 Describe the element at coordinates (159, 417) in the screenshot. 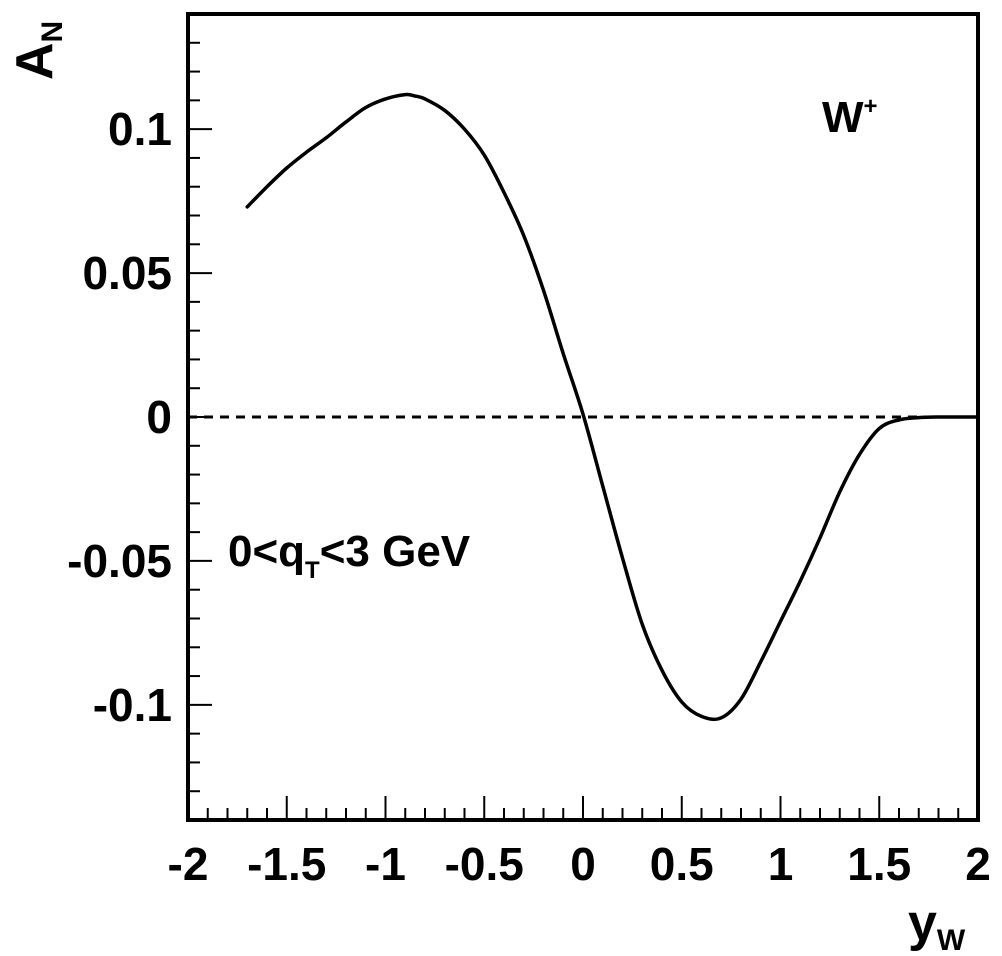

I see `y-tick-label: 0` at that location.